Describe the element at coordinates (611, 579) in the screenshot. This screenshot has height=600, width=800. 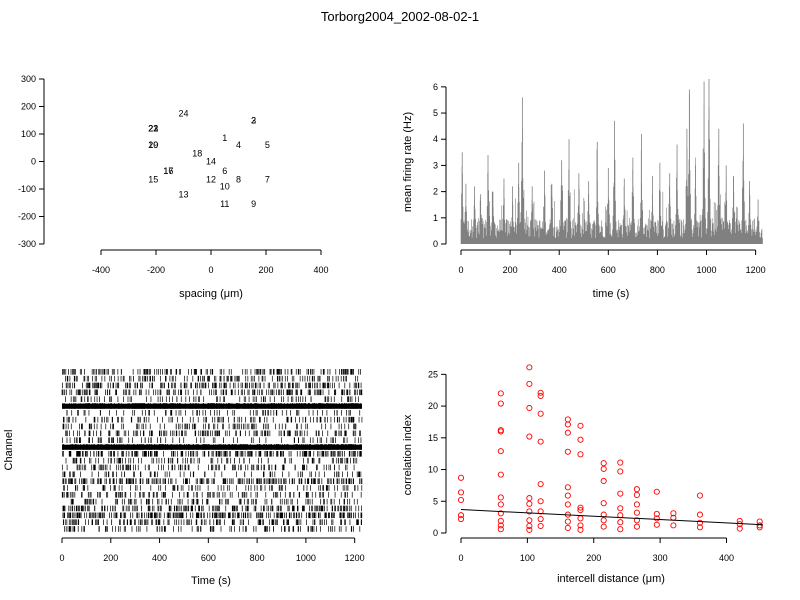
I see `correlation-xlabel: intercell distance (μm)` at that location.